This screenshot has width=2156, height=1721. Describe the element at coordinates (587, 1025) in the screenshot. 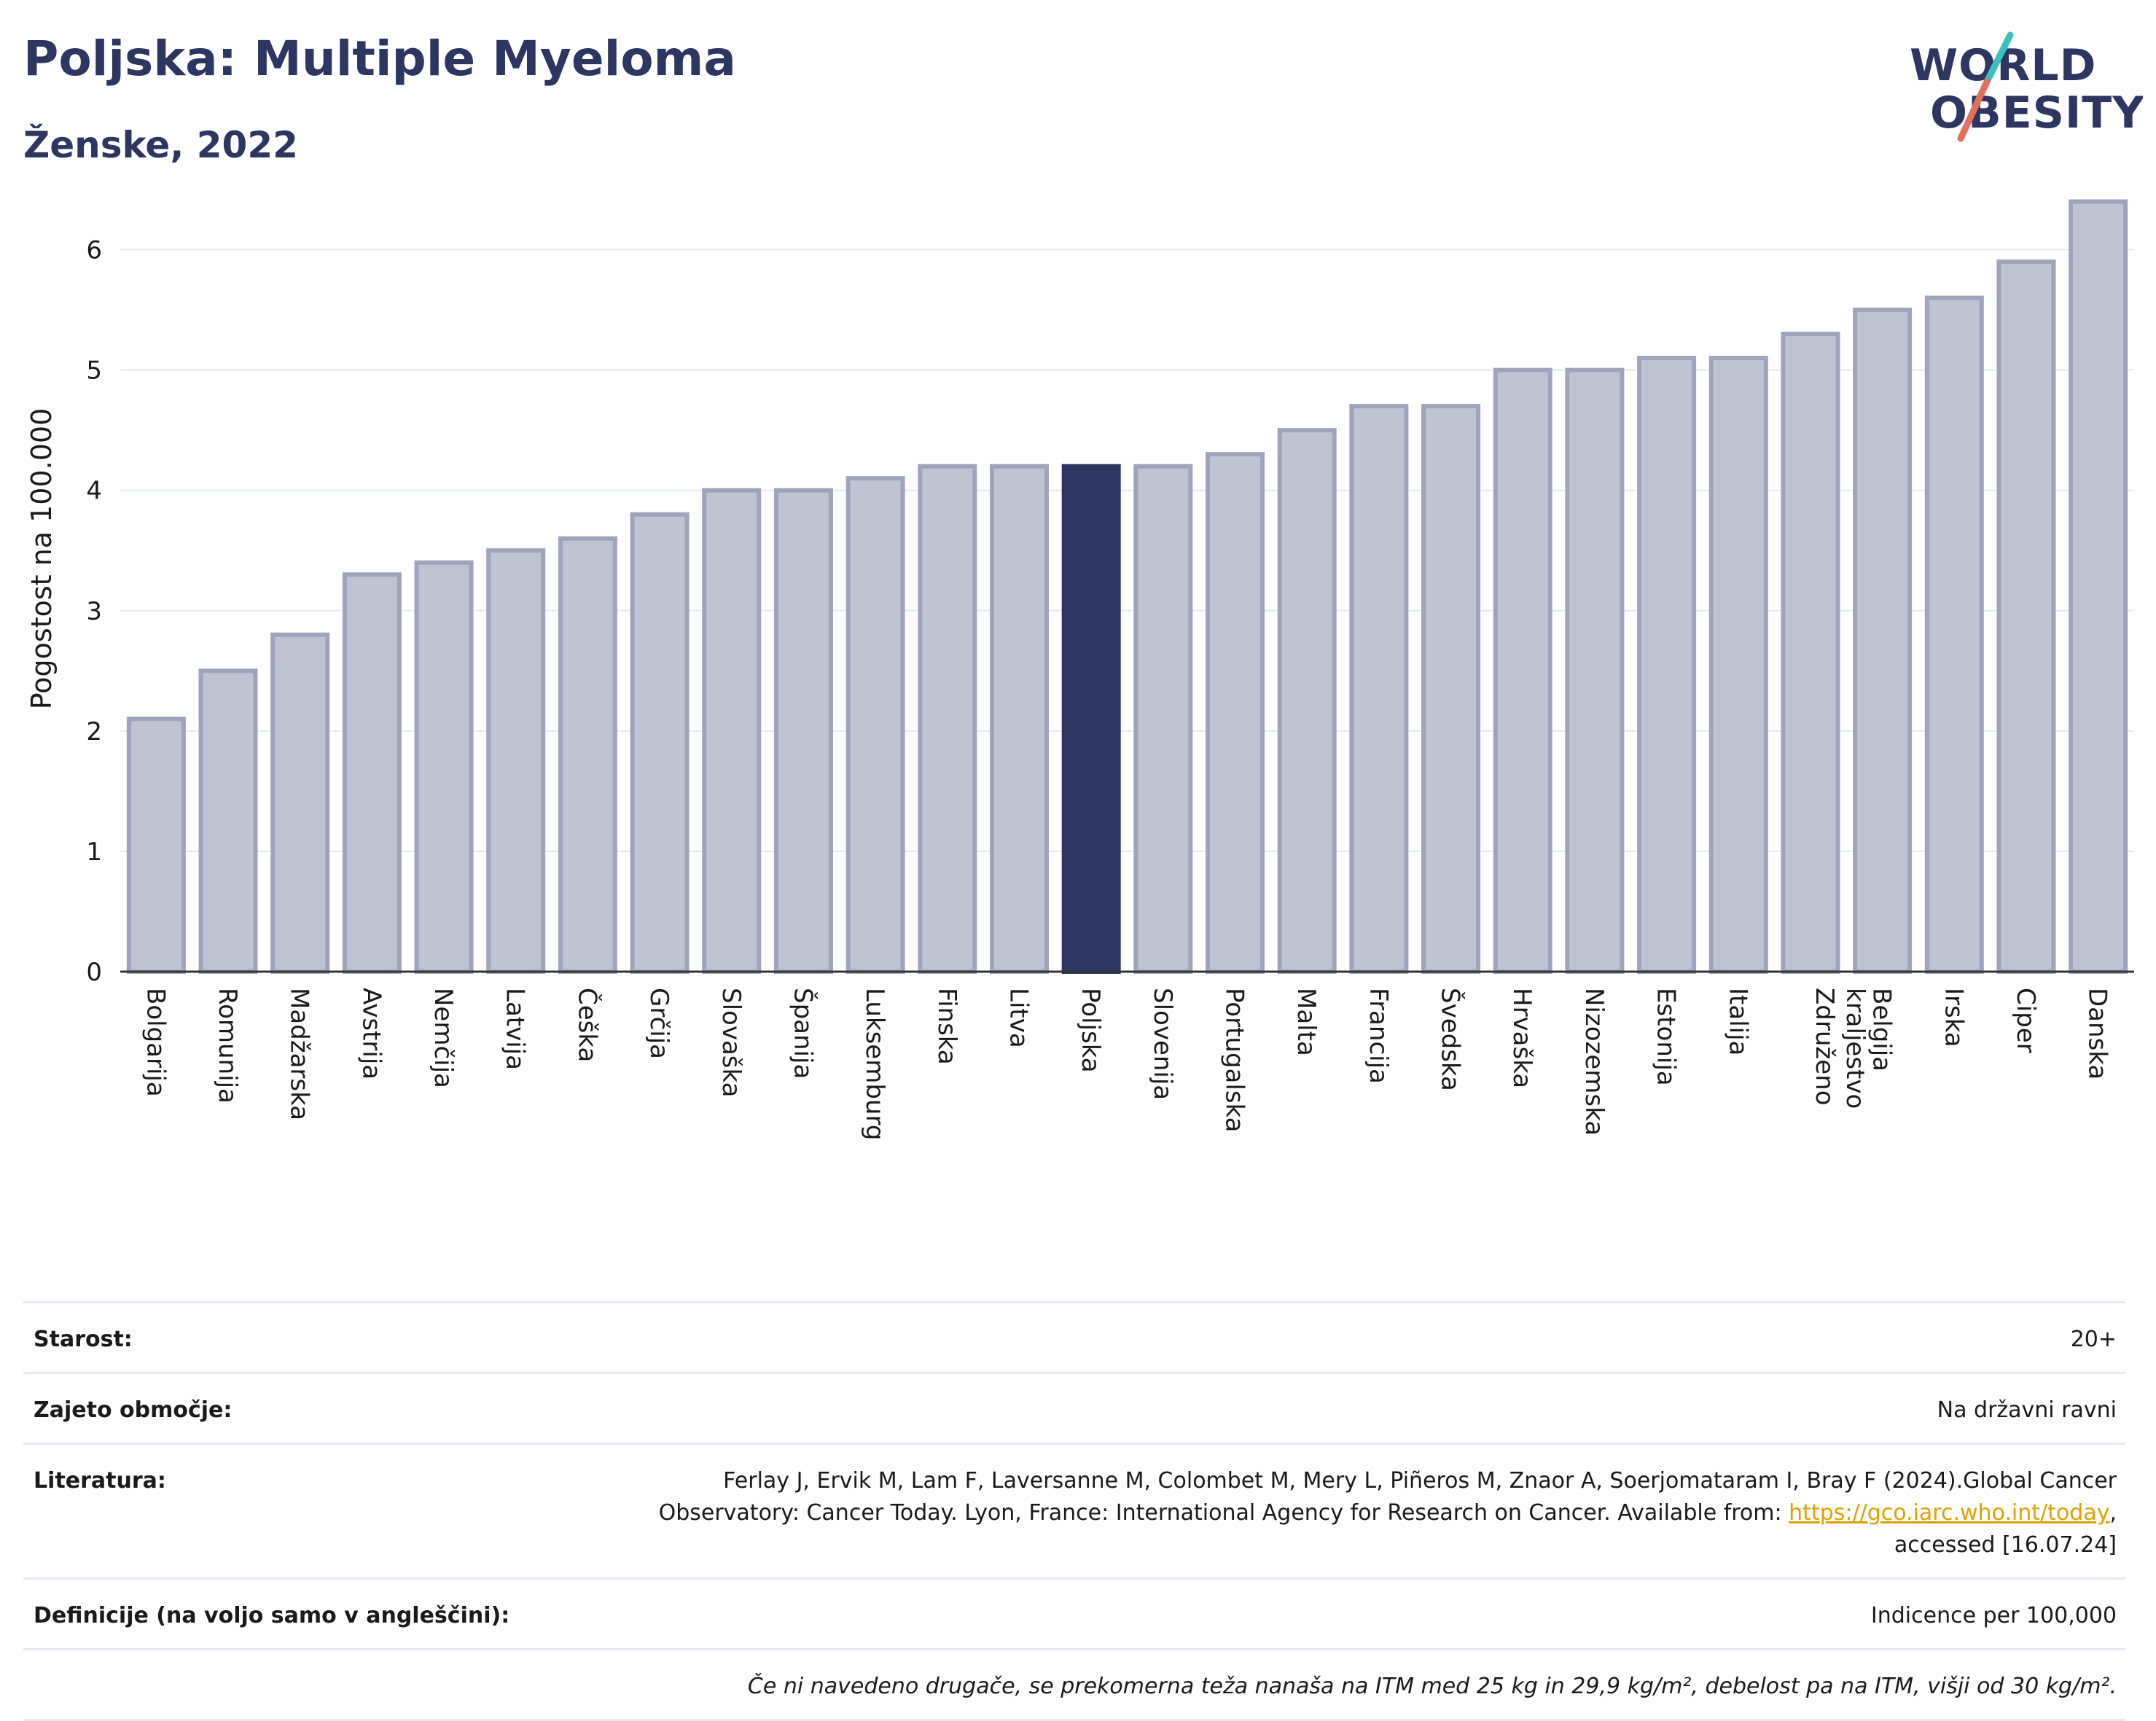

I see `x-tick-label: Češka` at that location.